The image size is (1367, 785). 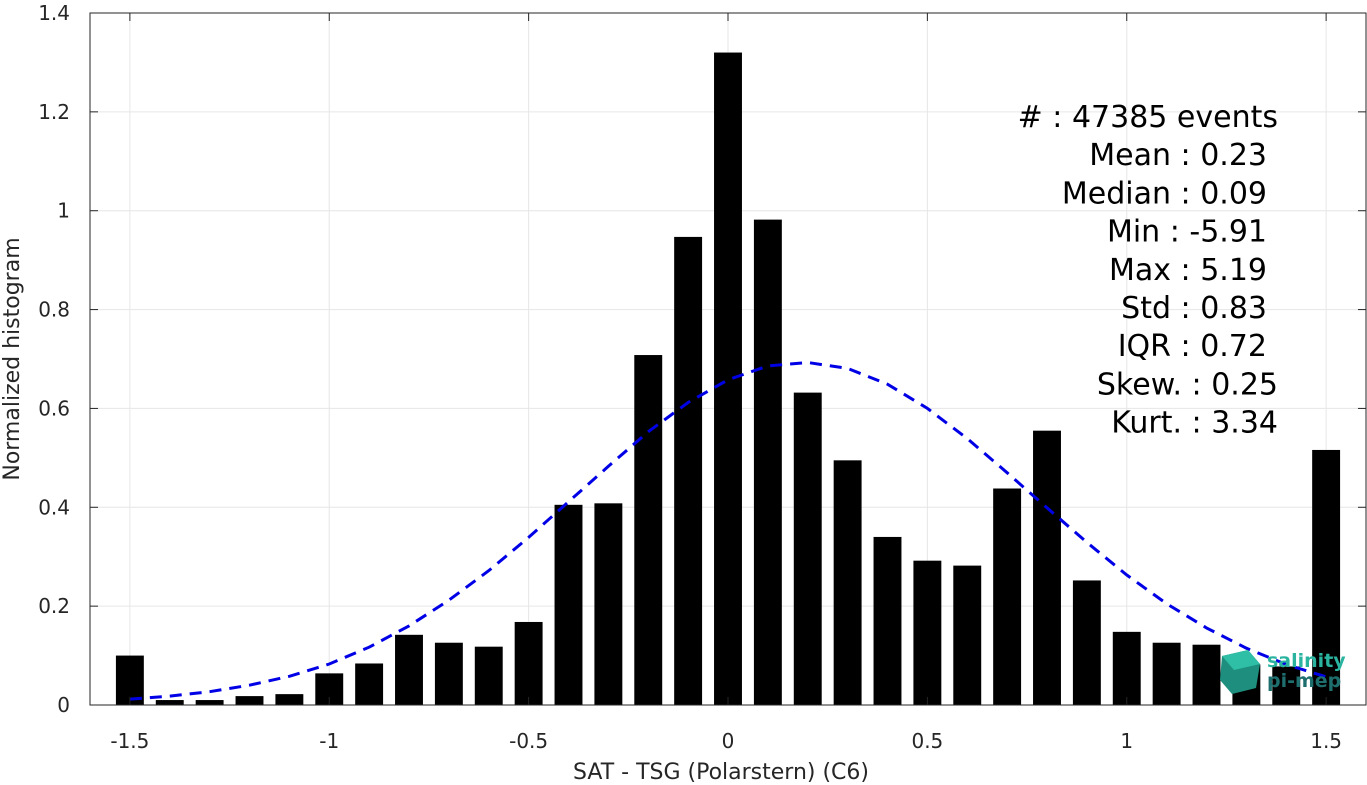 I want to click on x-tick-label: 0.5, so click(x=927, y=741).